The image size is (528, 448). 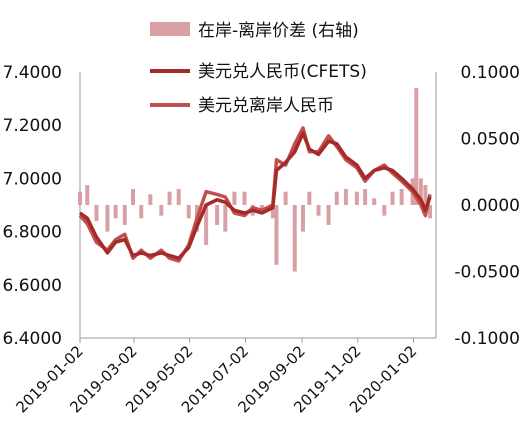 I want to click on legend-label-cfets: 美元兑人民币(CFETS), so click(x=282, y=72).